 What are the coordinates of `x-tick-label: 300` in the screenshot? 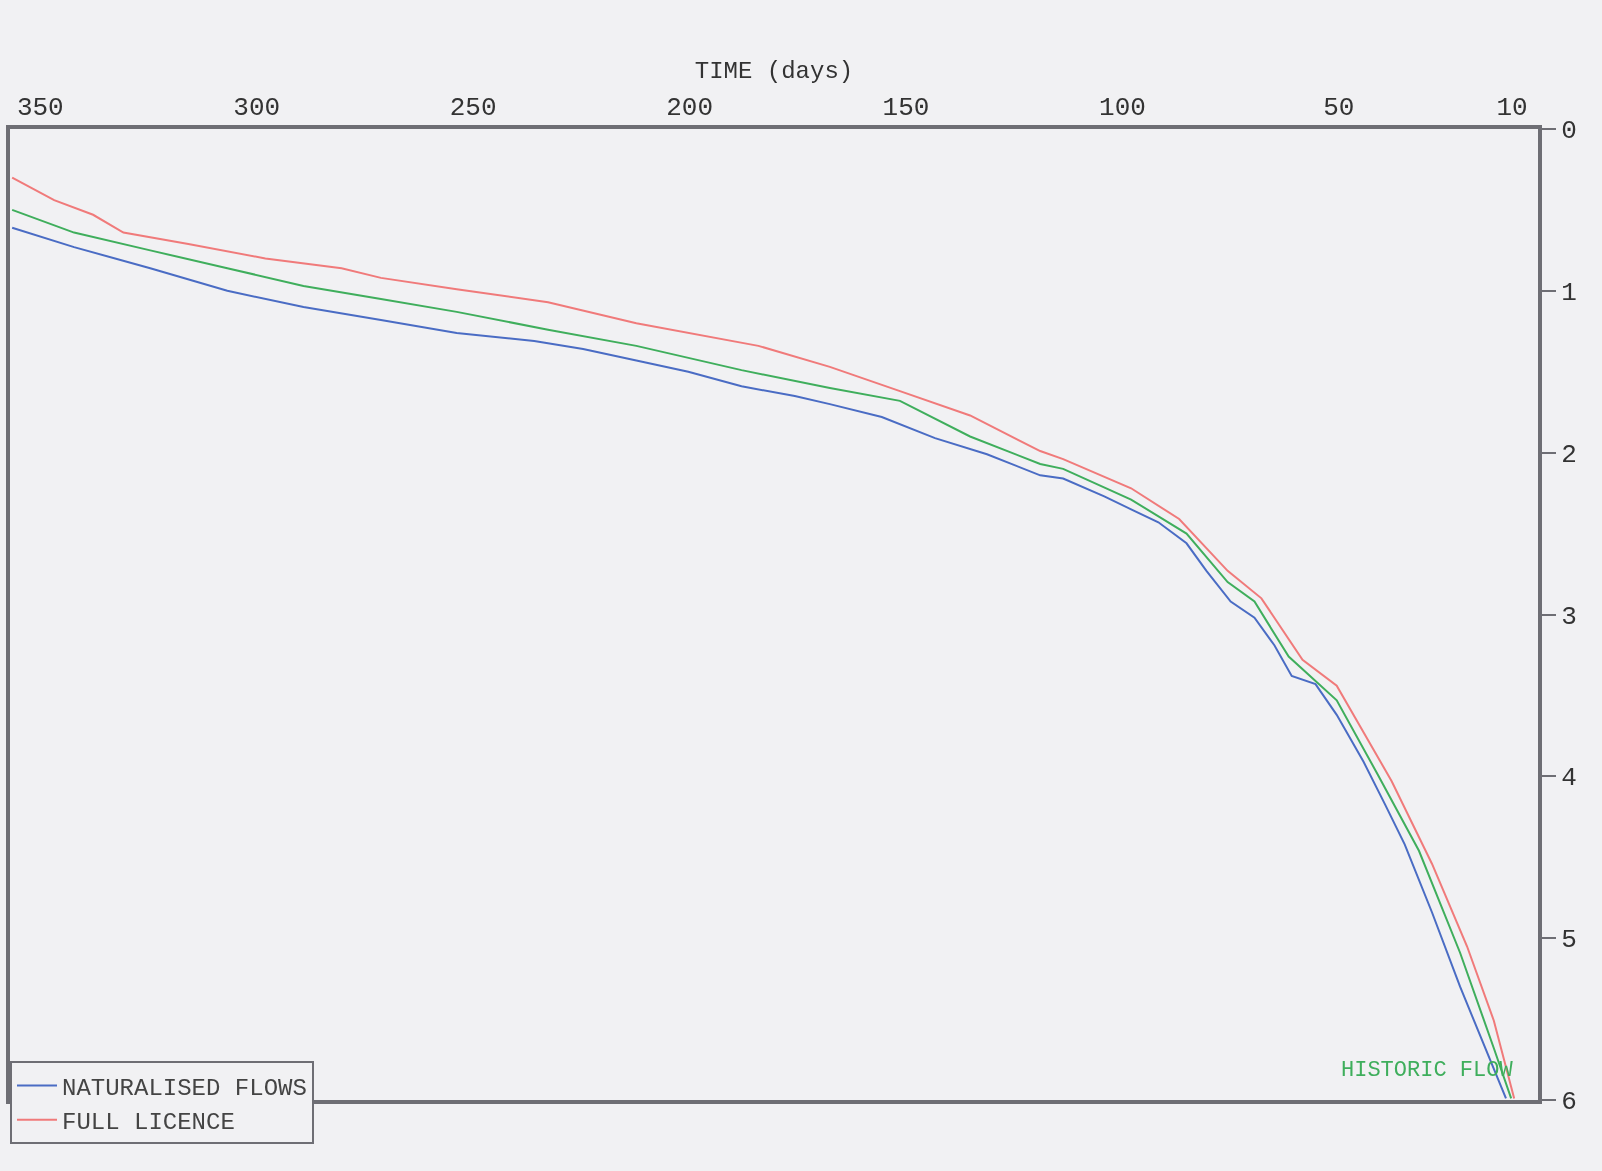 It's located at (257, 107).